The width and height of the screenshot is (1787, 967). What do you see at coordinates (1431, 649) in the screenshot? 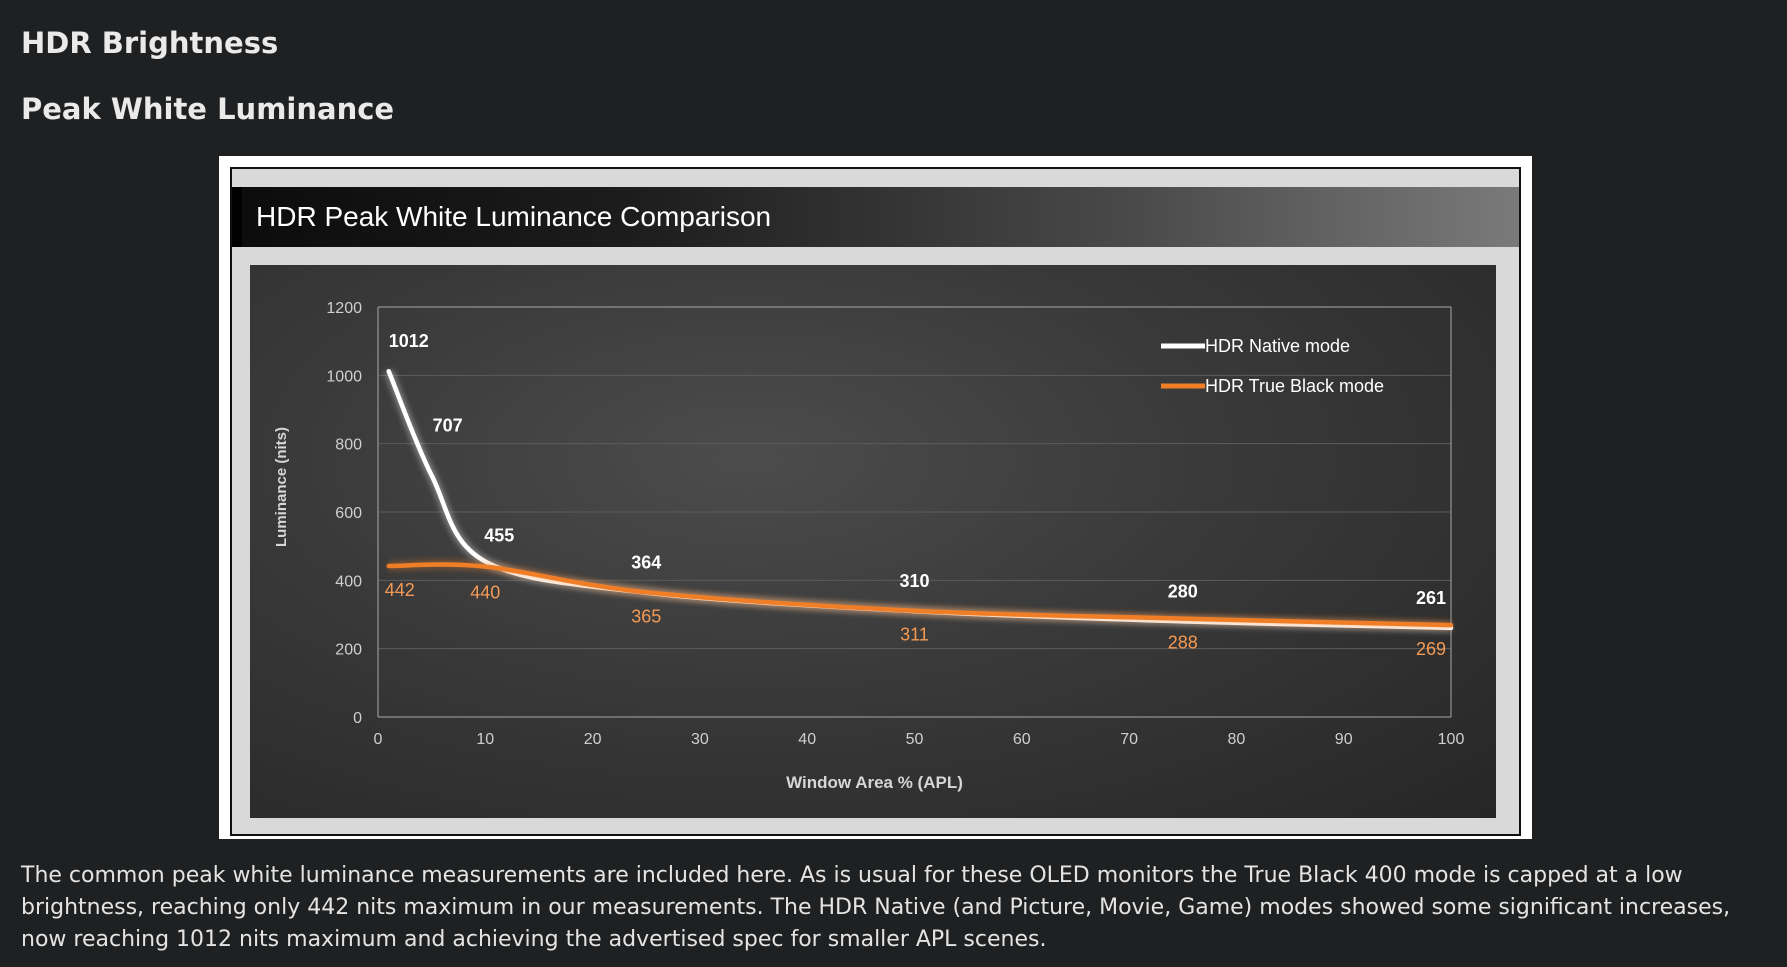
I see `trueblack-data-label: 269` at bounding box center [1431, 649].